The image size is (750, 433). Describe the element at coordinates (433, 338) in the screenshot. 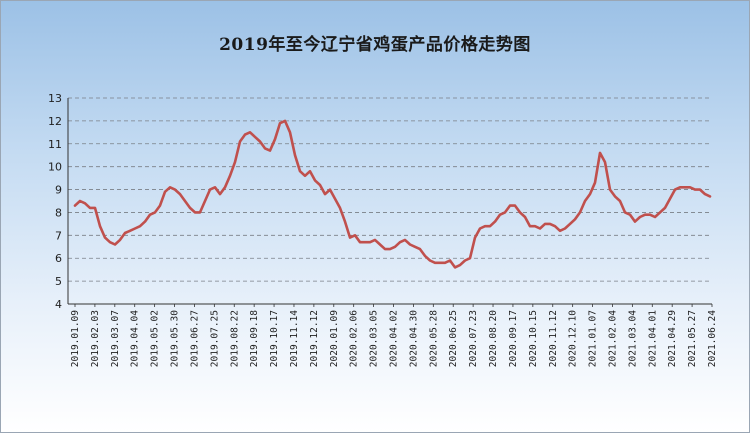

I see `x-tick-label-2020.05.28: 2020.05.28` at that location.